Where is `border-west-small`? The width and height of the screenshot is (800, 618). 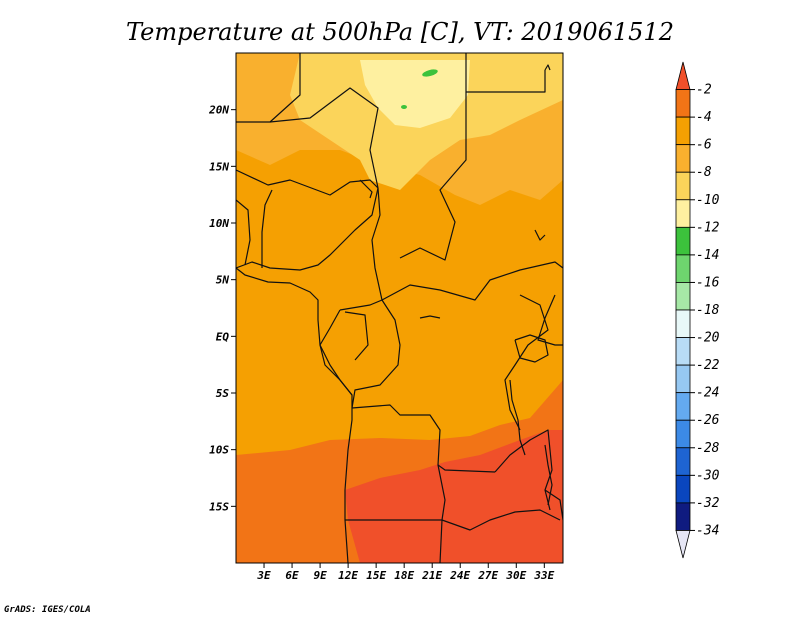
border-west-small is located at coordinates (243, 232).